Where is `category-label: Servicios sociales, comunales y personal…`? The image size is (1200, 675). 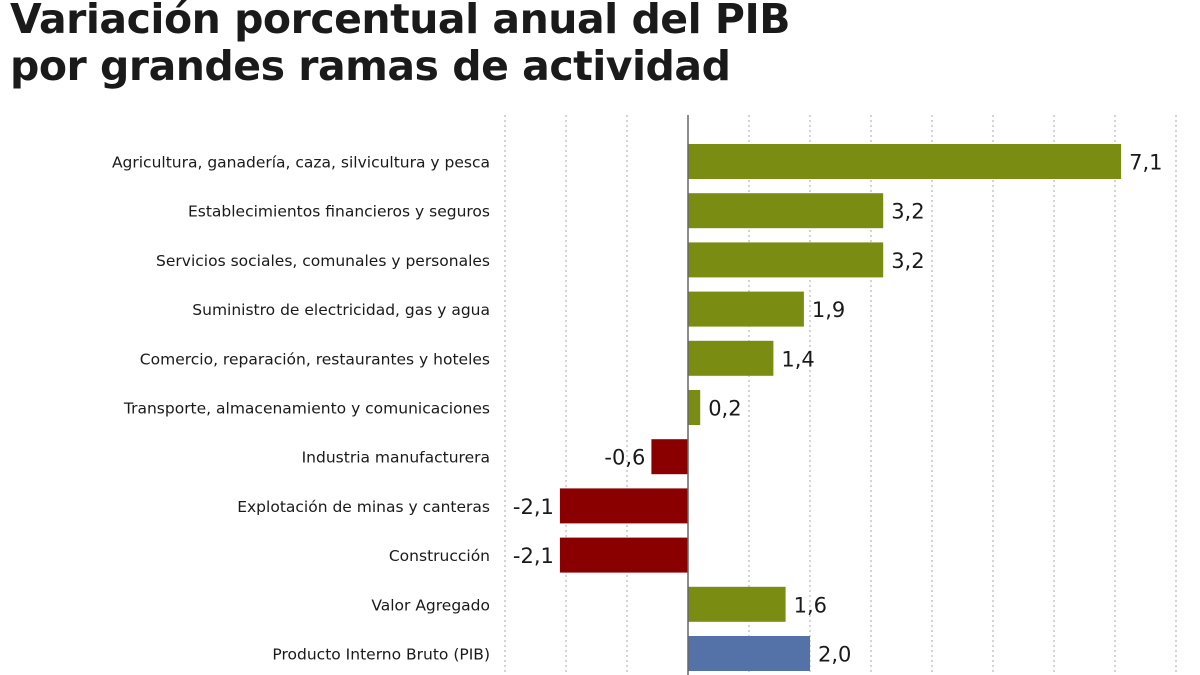
category-label: Servicios sociales, comunales y personal… is located at coordinates (323, 261).